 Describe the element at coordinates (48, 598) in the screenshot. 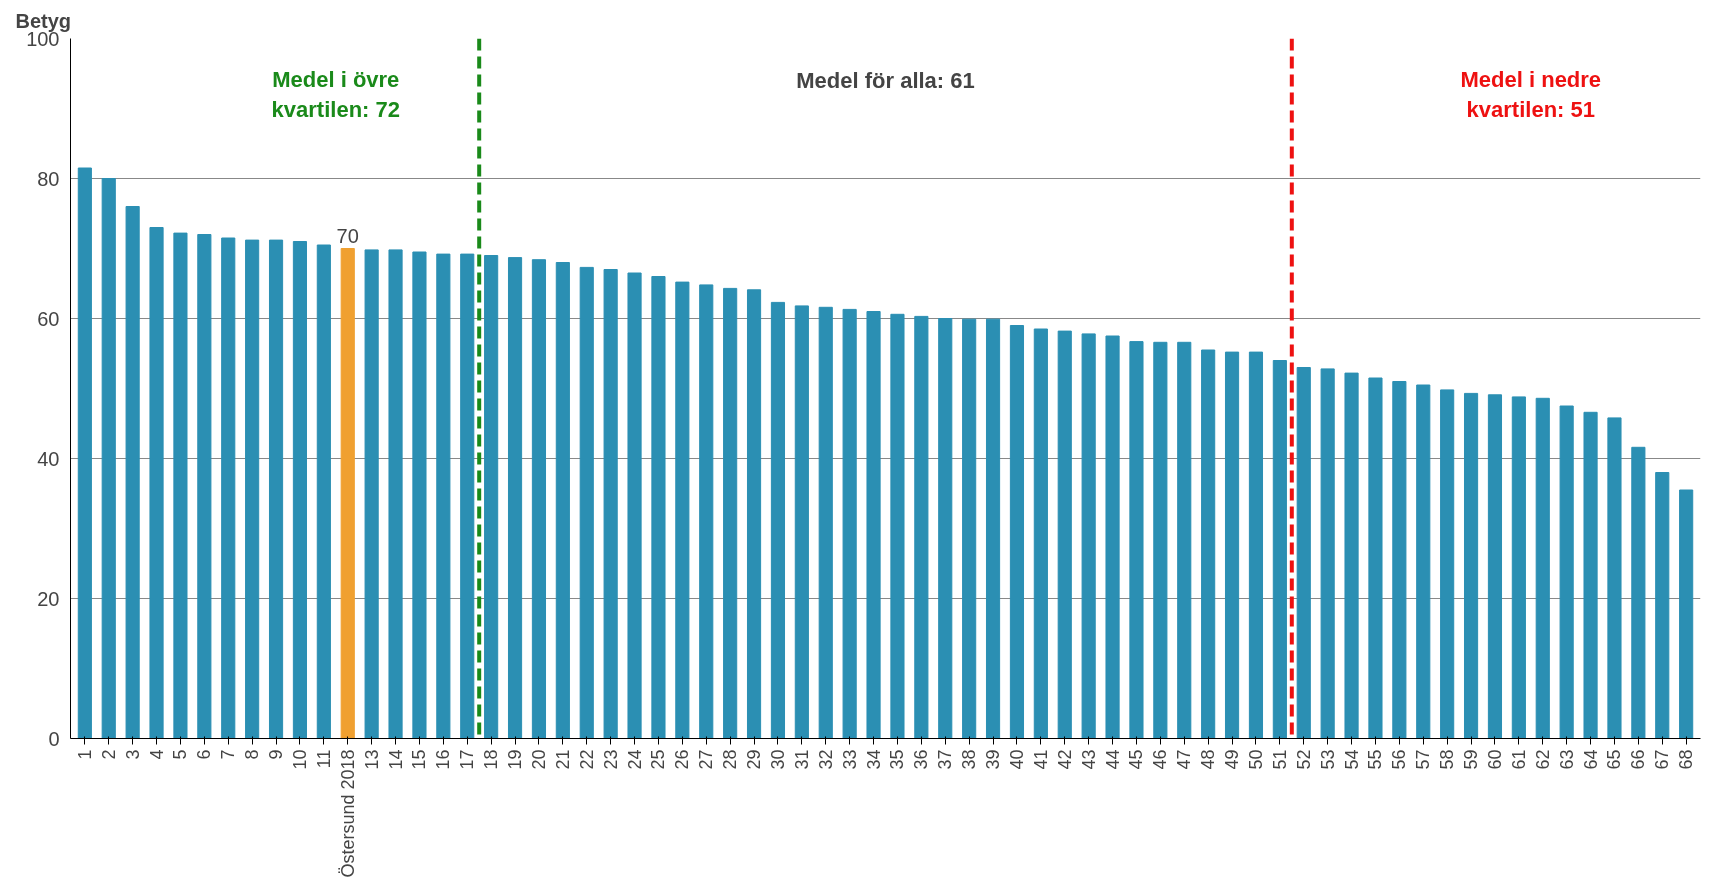

I see `y-tick-label: 20` at that location.